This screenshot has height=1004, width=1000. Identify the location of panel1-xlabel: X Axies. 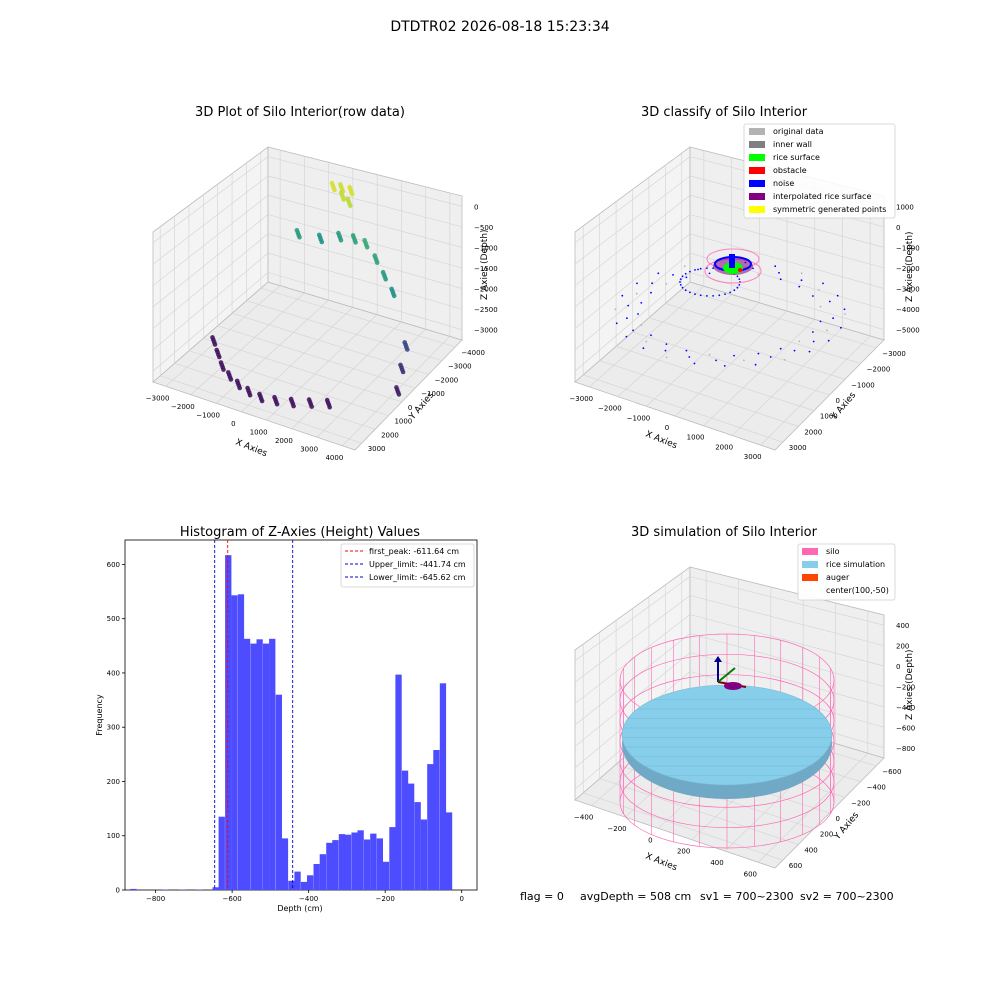
(251, 449).